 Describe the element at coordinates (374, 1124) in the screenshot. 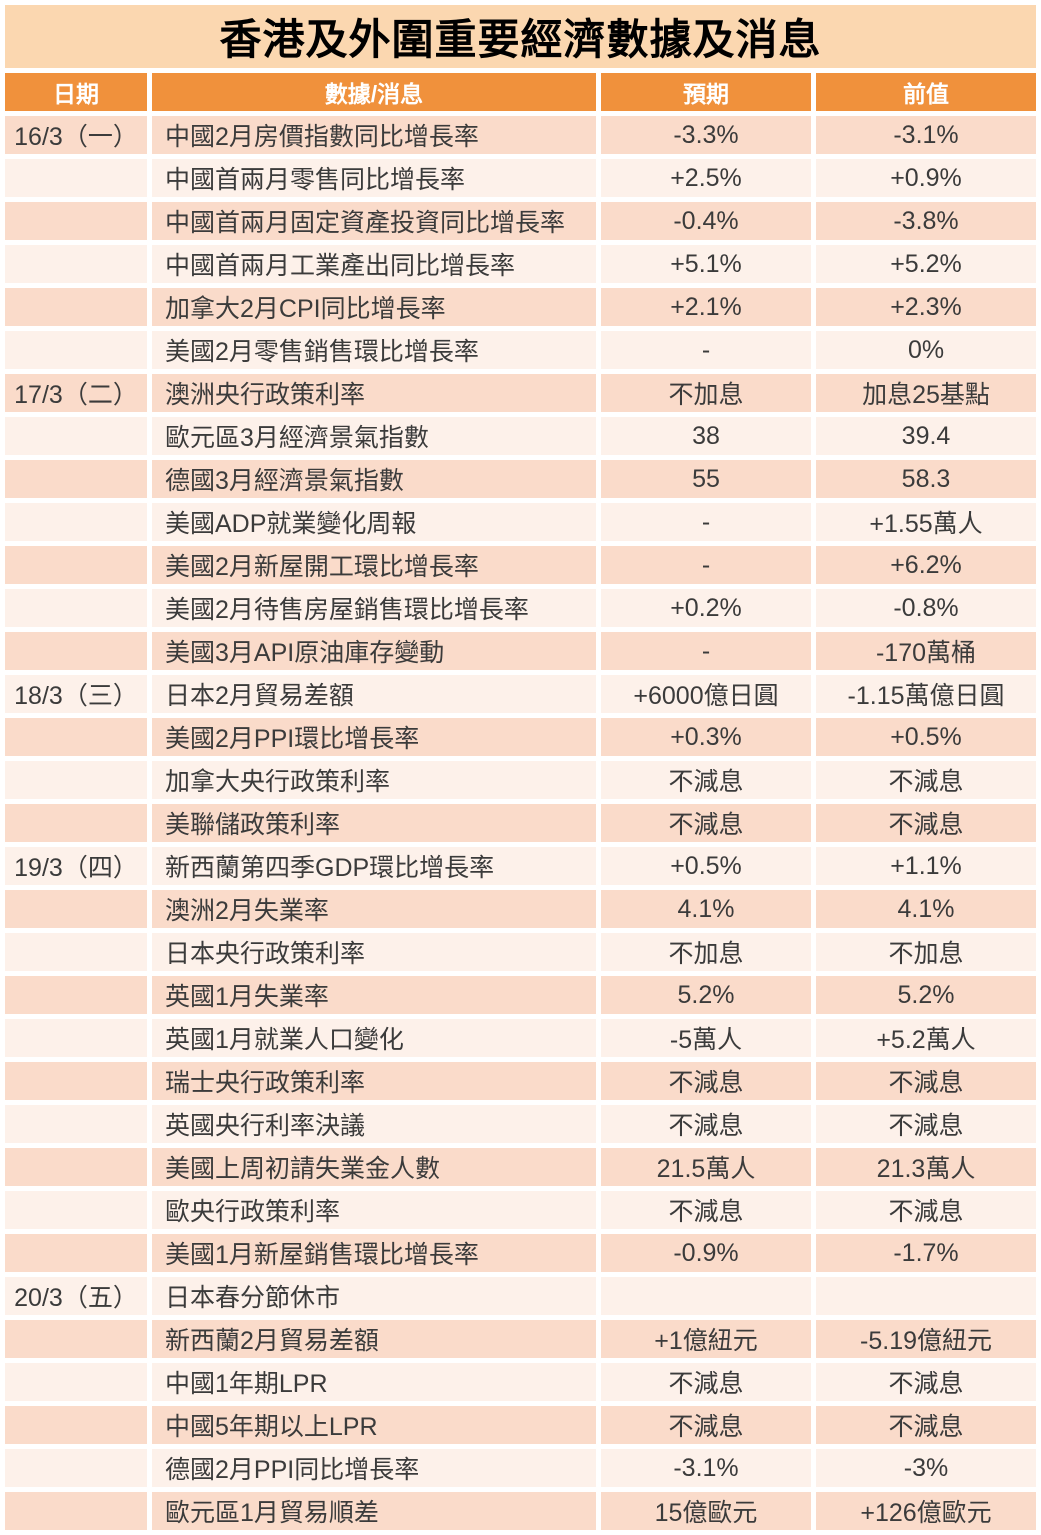

I see `indicator-cell: 英國央行利率決議` at that location.